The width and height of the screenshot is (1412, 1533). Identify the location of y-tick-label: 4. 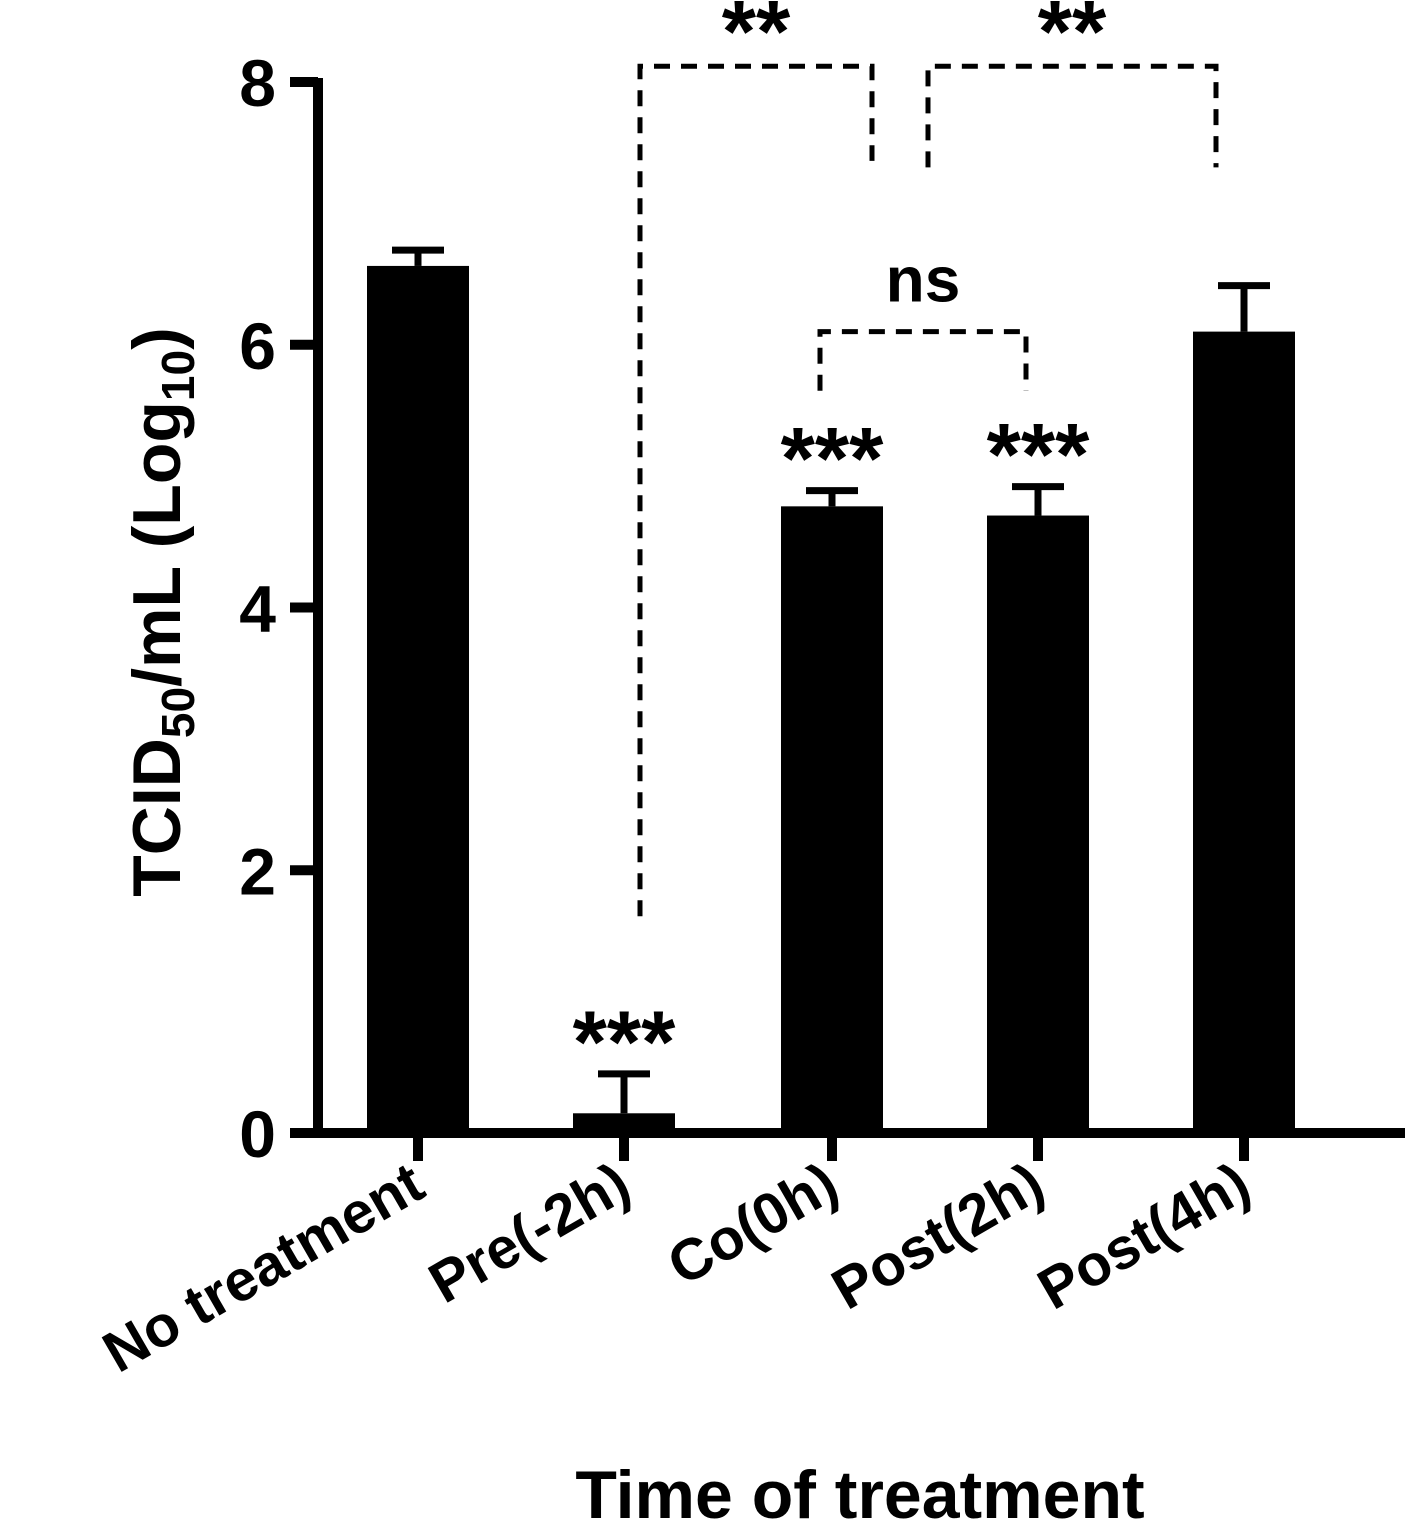
(257, 609).